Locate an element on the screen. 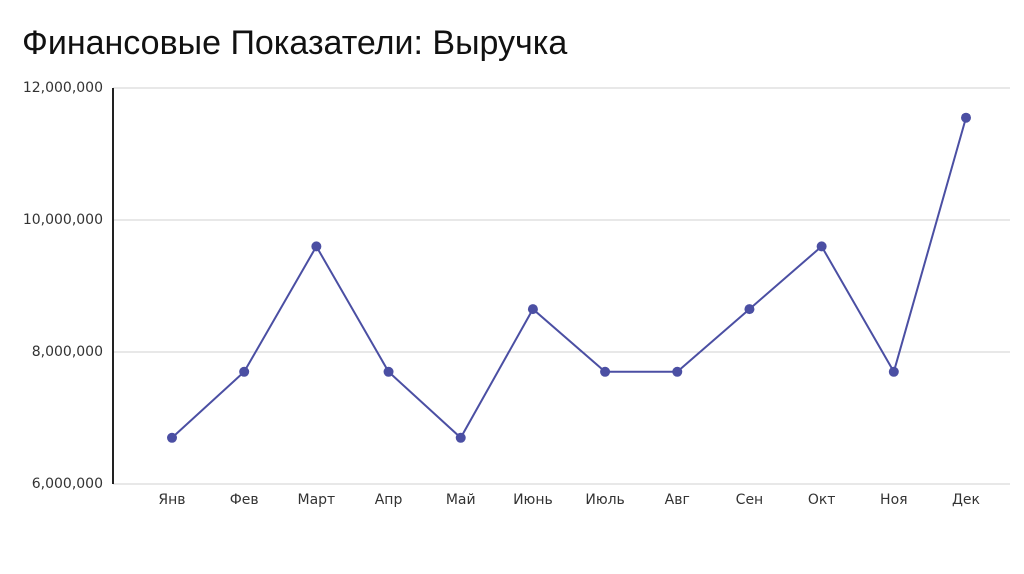 The height and width of the screenshot is (574, 1024). x-tick-label: Фев is located at coordinates (244, 500).